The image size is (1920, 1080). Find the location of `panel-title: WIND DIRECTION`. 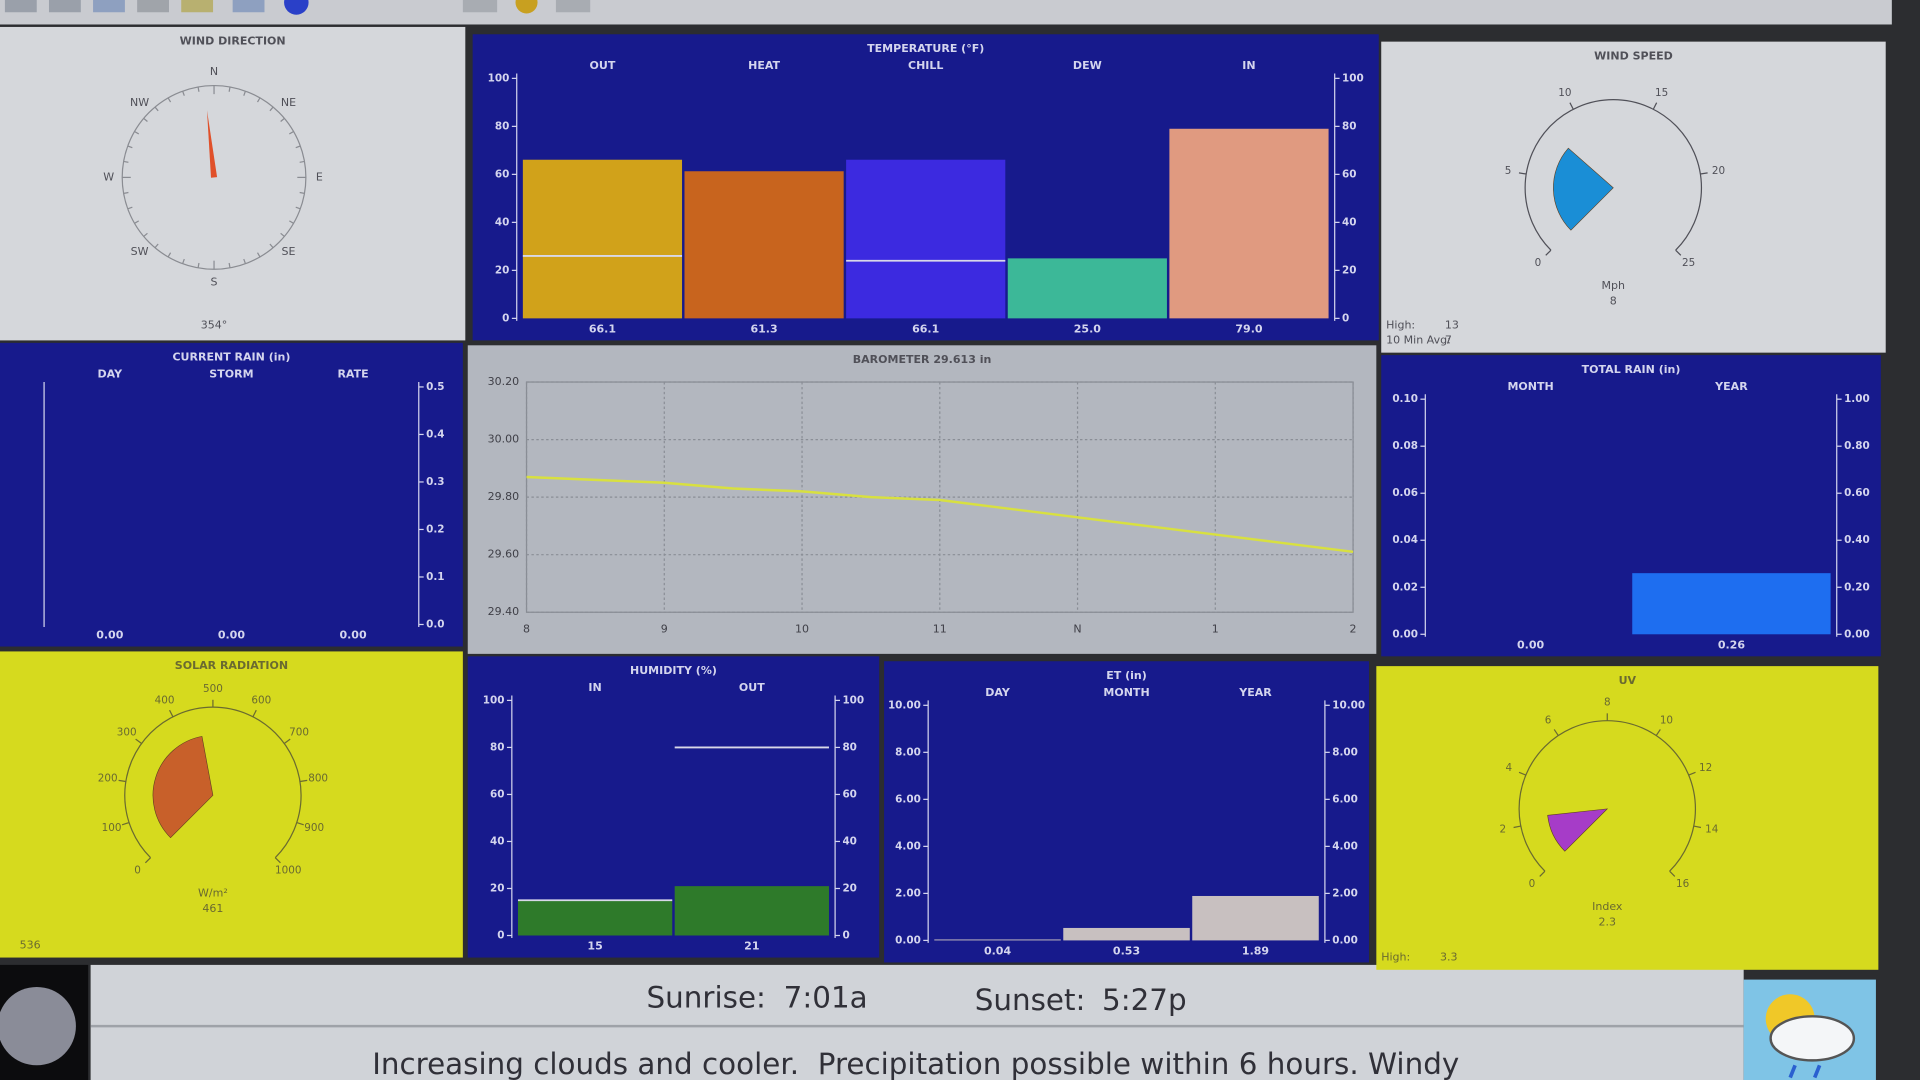

panel-title: WIND DIRECTION is located at coordinates (233, 41).